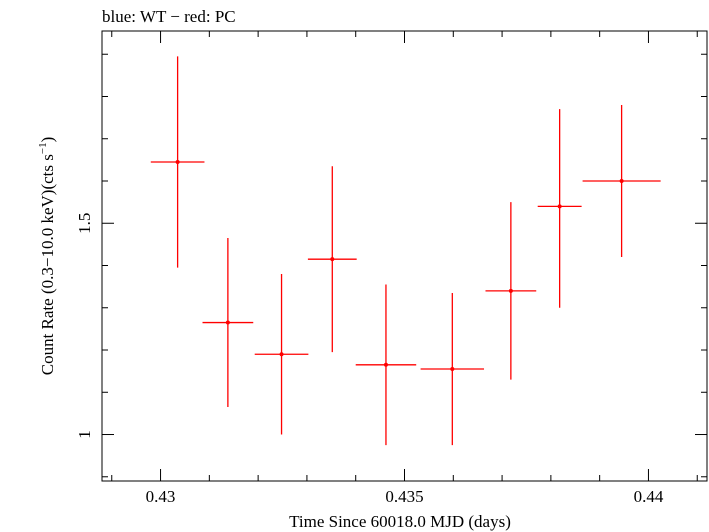 The width and height of the screenshot is (709, 532). Describe the element at coordinates (169, 16) in the screenshot. I see `chart-title: blue: WT − red: PC` at that location.